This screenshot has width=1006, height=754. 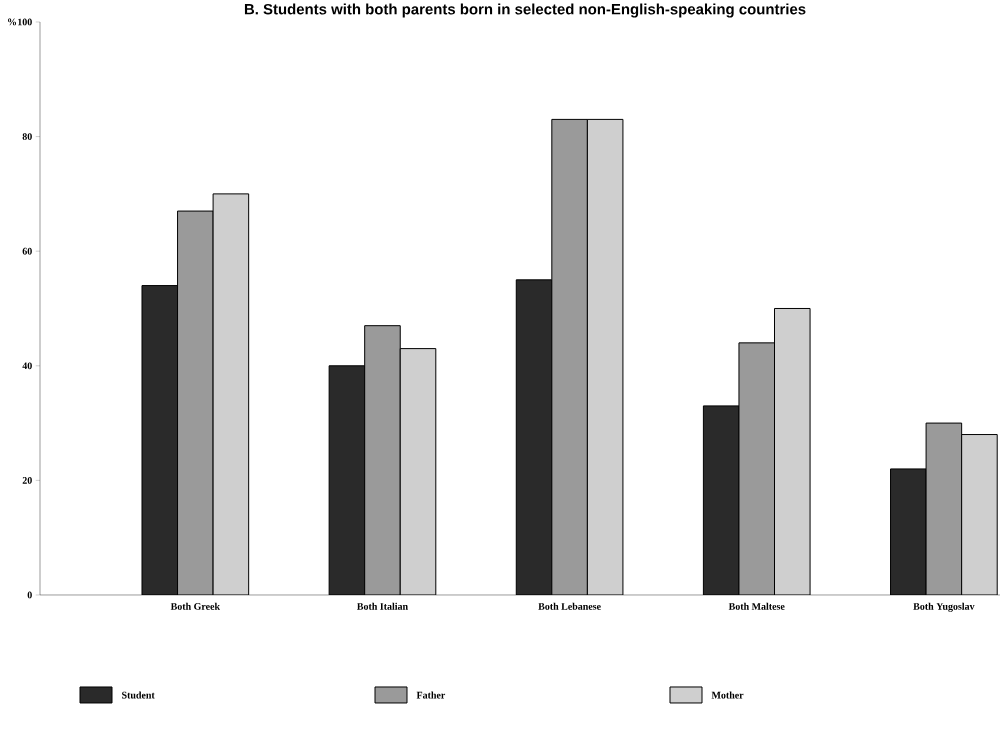 I want to click on x-tick-label: Both Italian, so click(x=382, y=606).